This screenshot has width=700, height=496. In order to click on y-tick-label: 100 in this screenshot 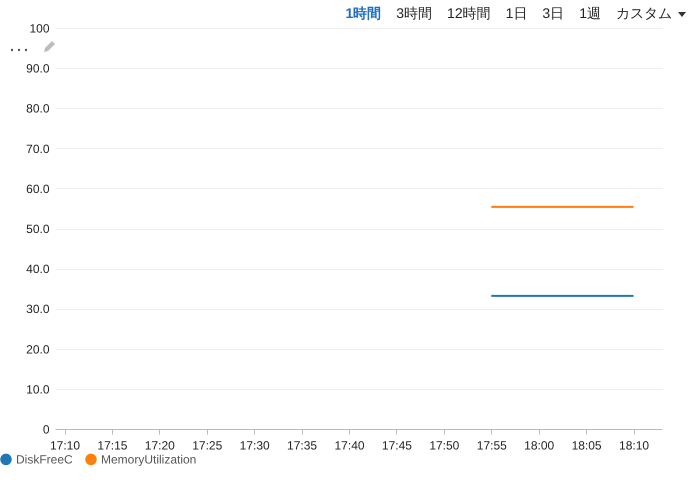, I will do `click(39, 29)`.